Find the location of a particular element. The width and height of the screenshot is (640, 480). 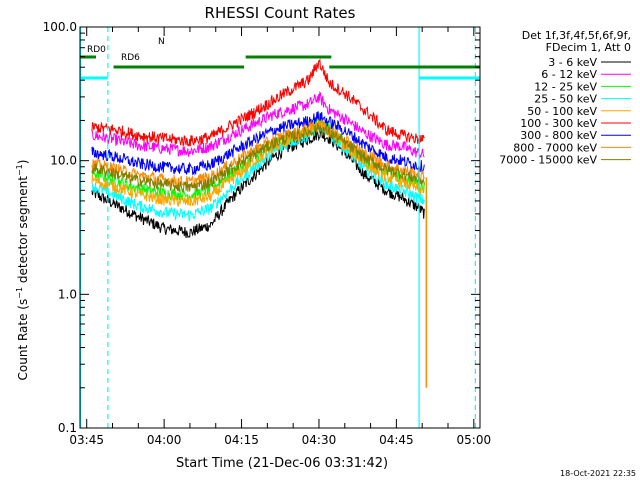

legend-label: 800 - 7000 keV is located at coordinates (555, 147).